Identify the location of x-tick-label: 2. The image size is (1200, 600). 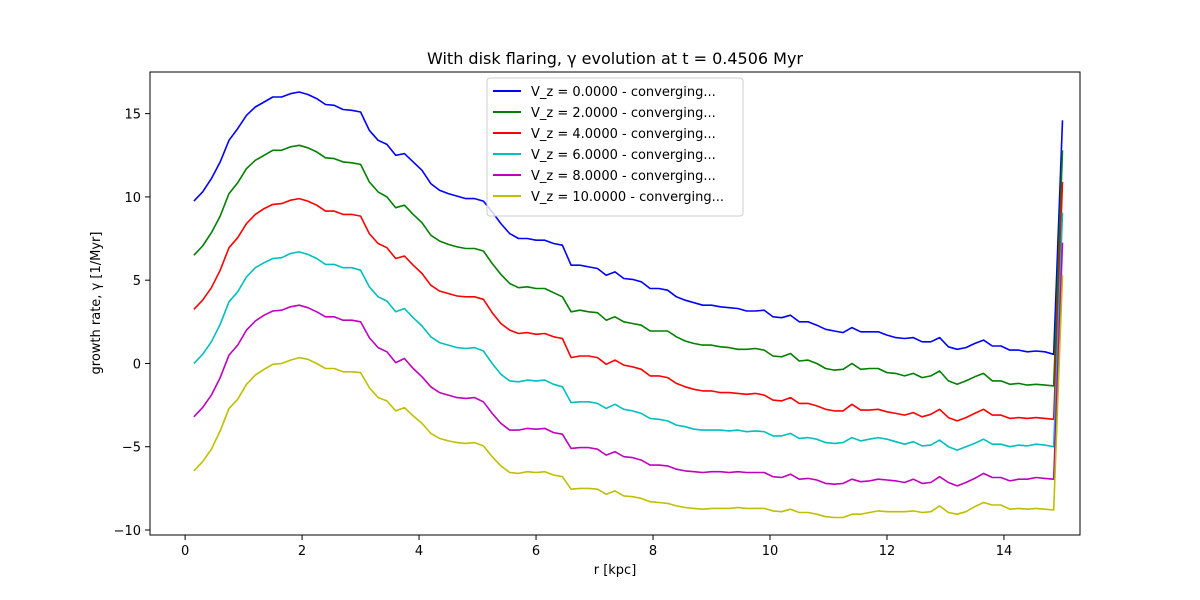
(302, 551).